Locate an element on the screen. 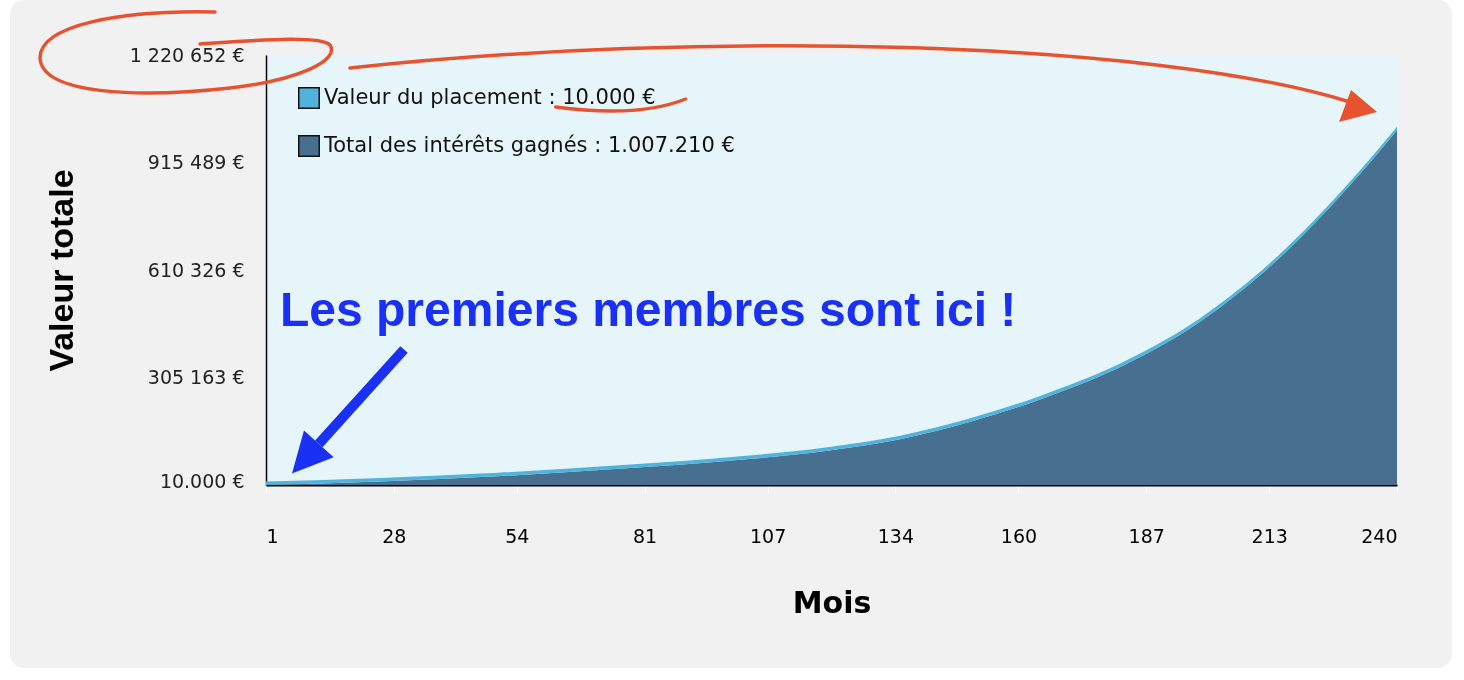 Image resolution: width=1464 pixels, height=680 pixels. annotation: Les premiers membres sont ici ! is located at coordinates (648, 309).